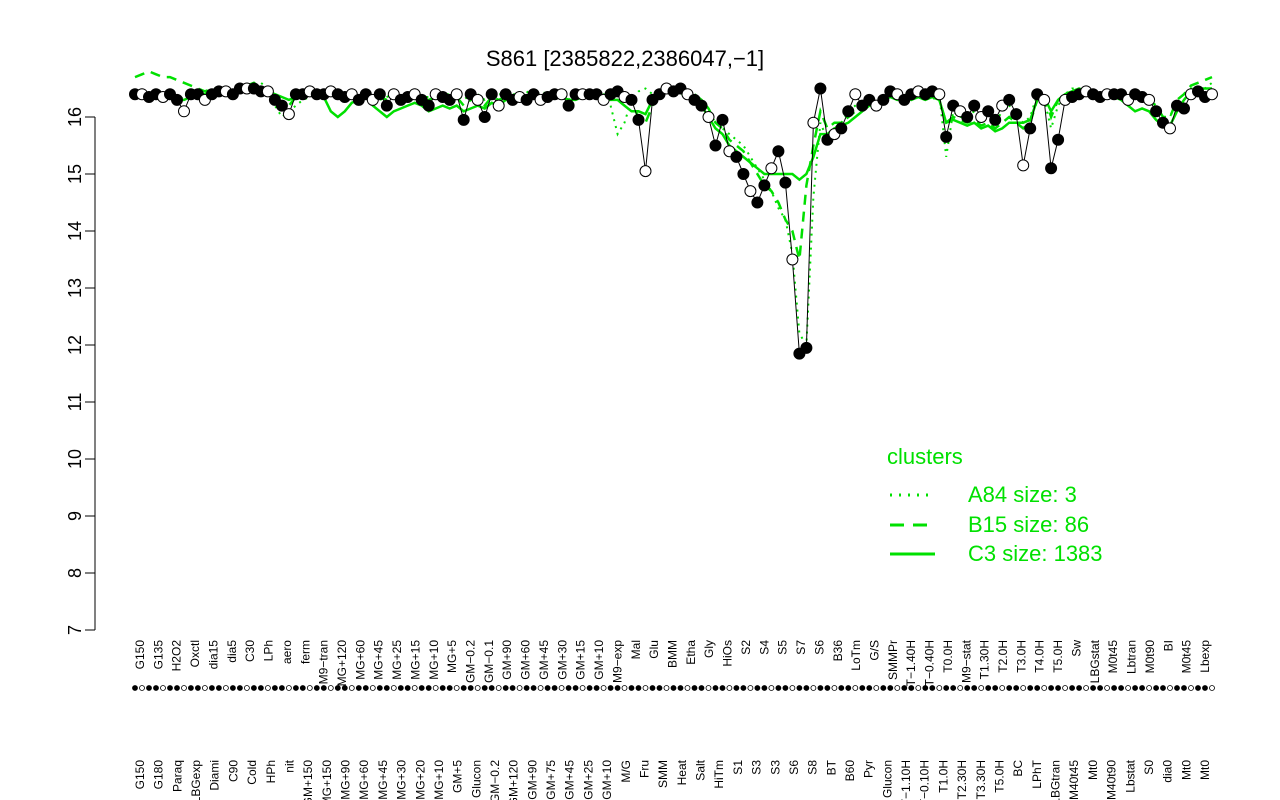  I want to click on x-tick-label: Heat, so click(682, 772).